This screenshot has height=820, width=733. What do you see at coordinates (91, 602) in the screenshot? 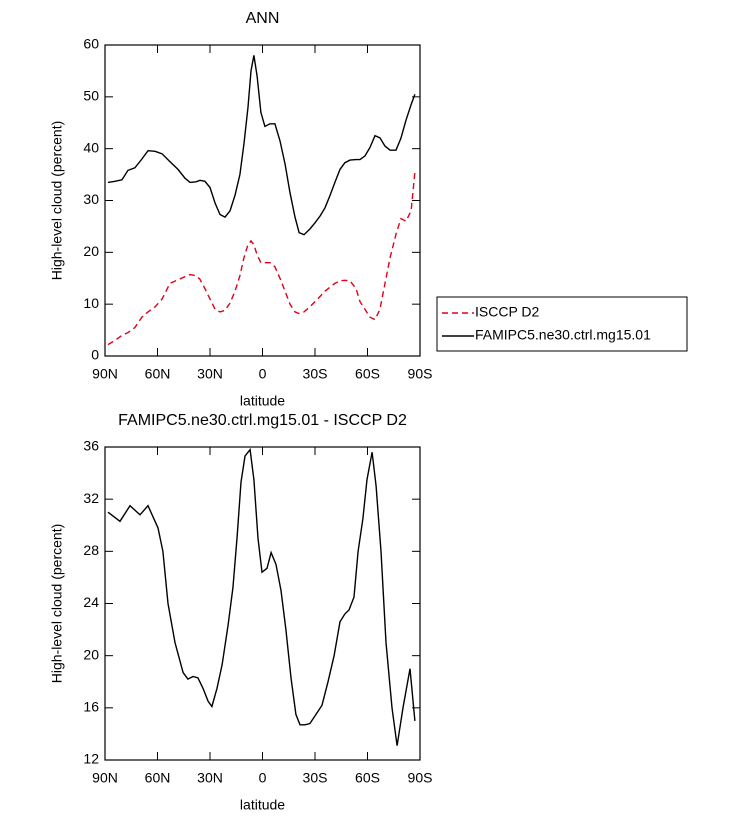
I see `y-tick-label: 24` at bounding box center [91, 602].